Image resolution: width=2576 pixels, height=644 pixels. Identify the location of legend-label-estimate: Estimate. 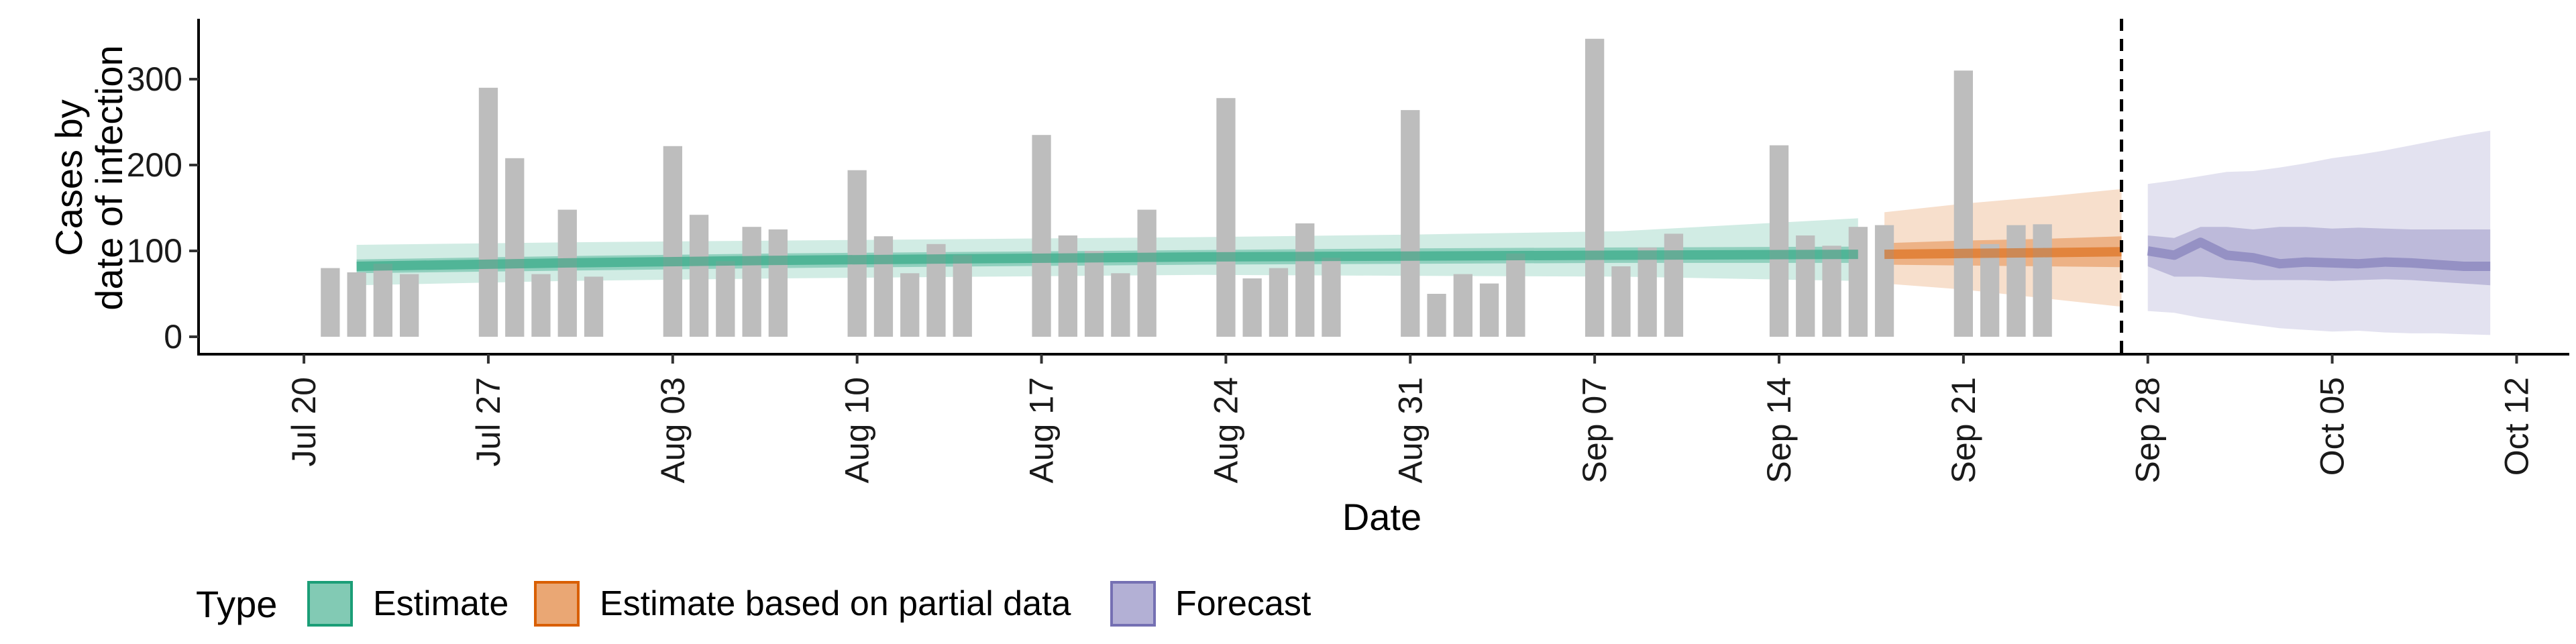
(440, 603).